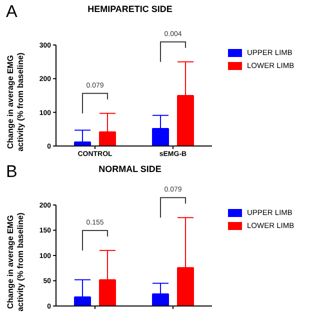  I want to click on text: A, so click(12, 12).